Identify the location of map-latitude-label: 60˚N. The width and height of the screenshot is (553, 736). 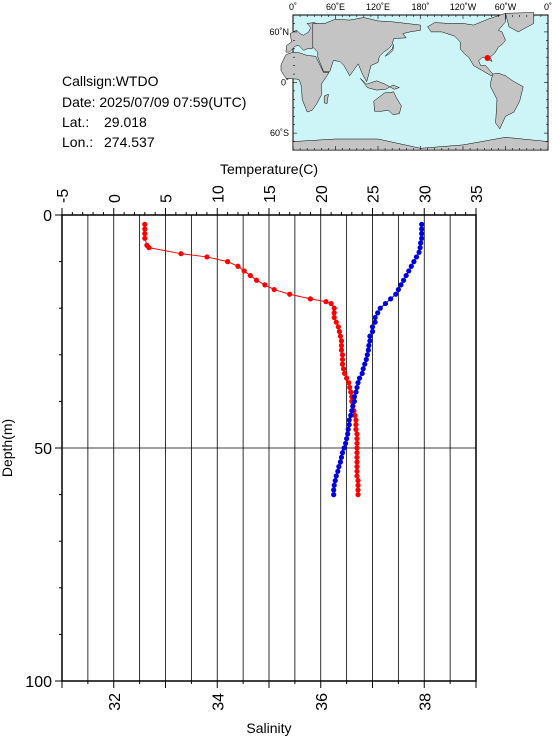
(279, 32).